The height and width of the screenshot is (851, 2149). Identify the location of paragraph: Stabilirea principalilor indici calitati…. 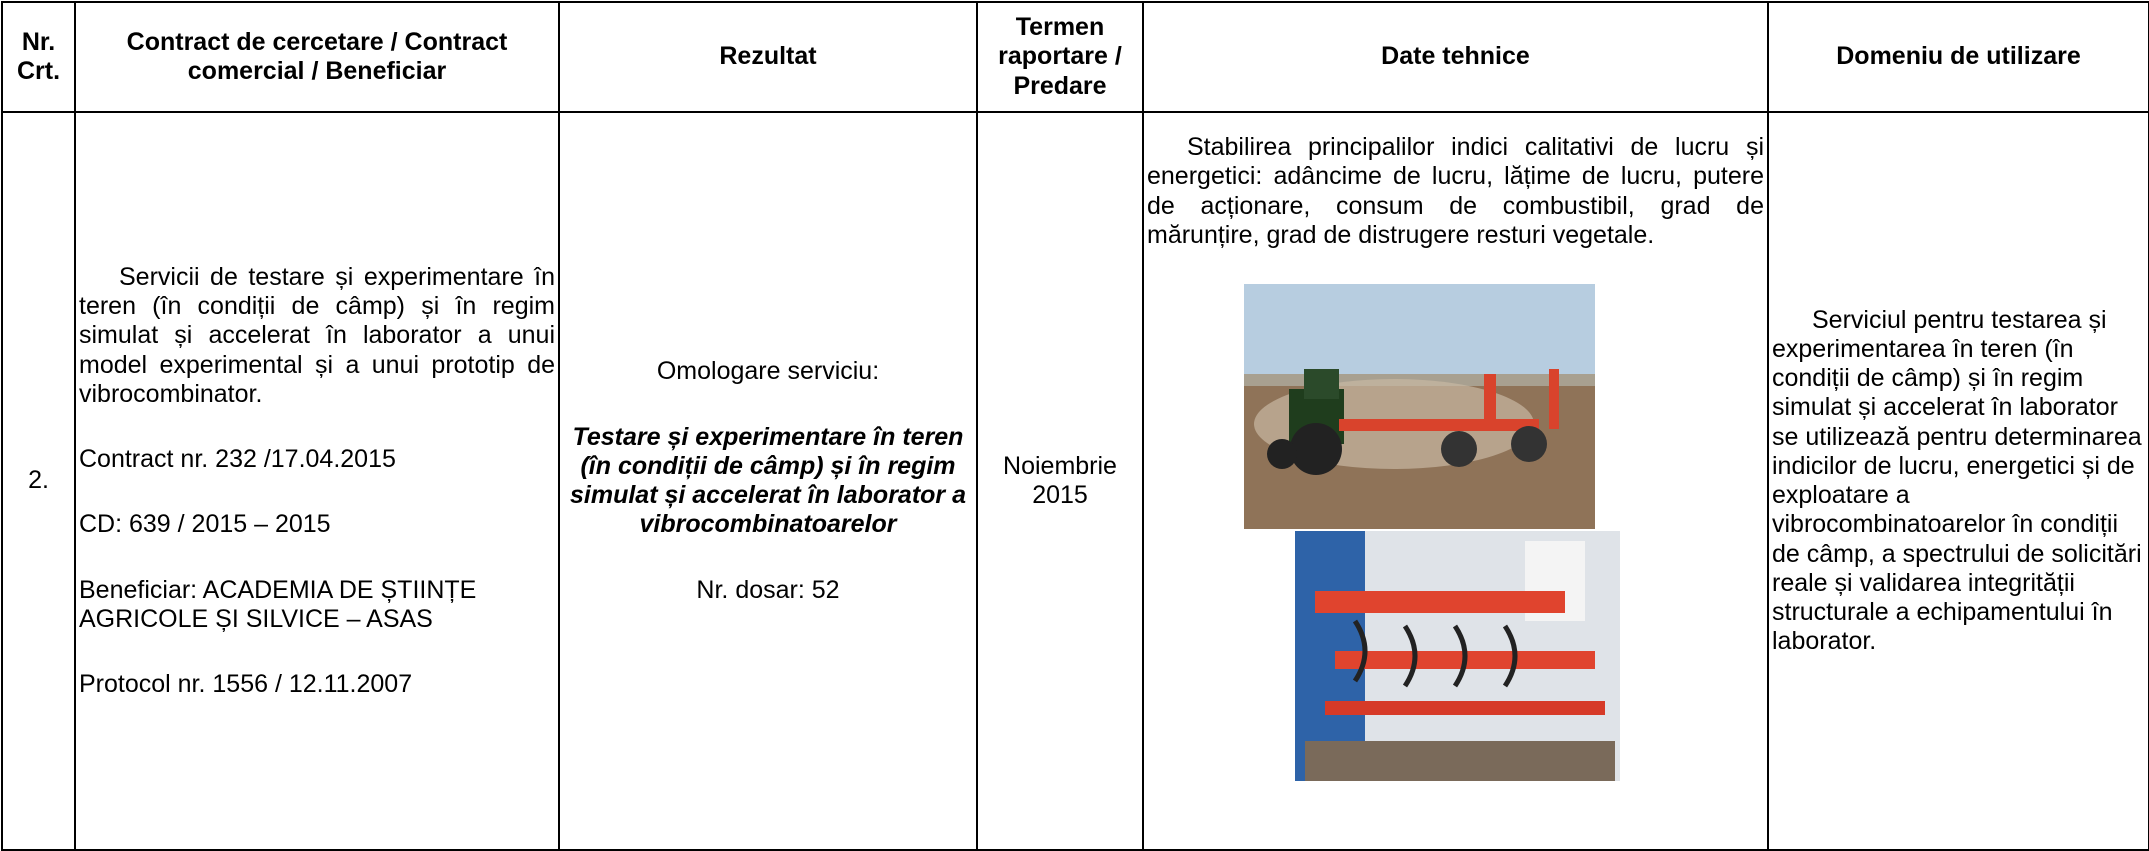
(1455, 191).